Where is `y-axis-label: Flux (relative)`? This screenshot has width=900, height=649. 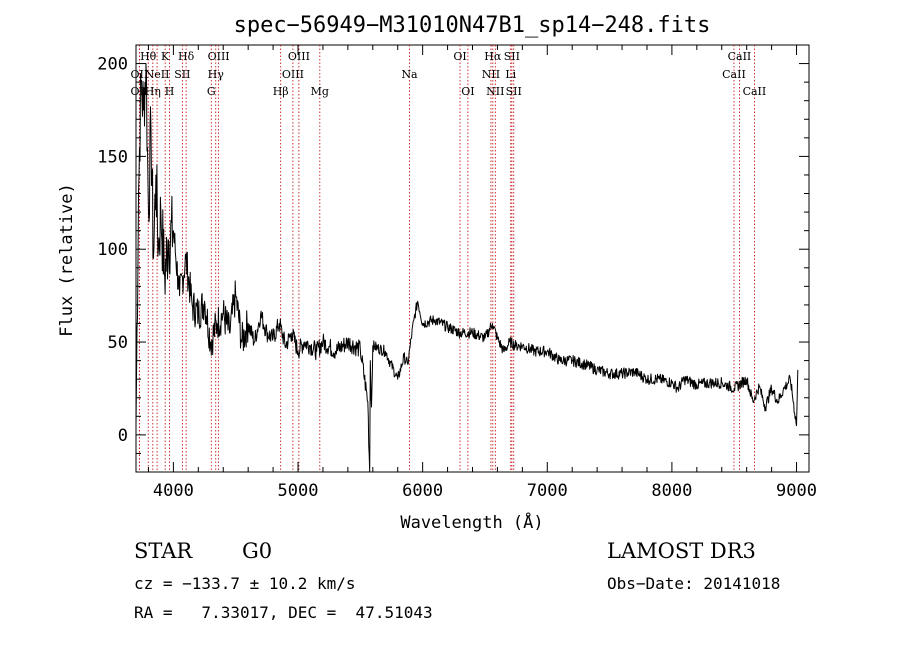 y-axis-label: Flux (relative) is located at coordinates (67, 260).